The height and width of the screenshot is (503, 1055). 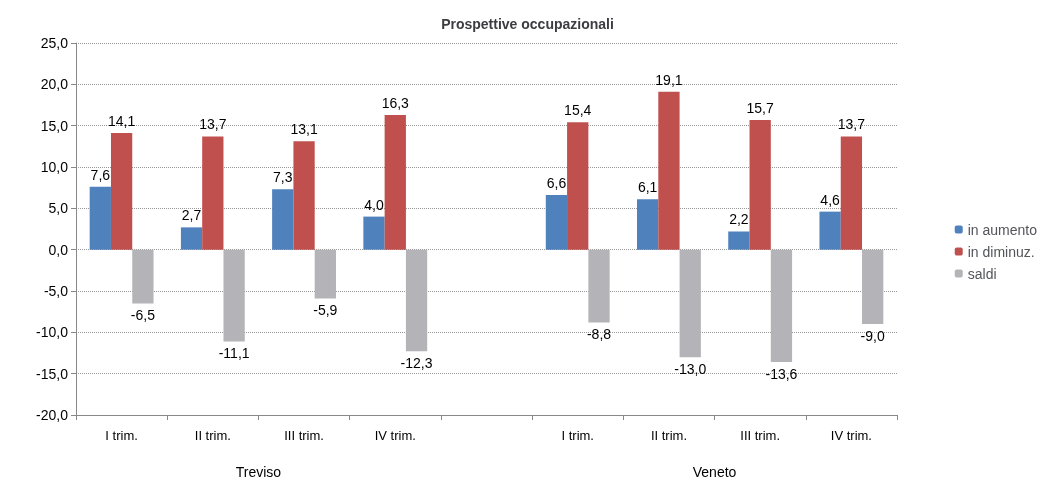 I want to click on data-label: 13,1, so click(x=304, y=129).